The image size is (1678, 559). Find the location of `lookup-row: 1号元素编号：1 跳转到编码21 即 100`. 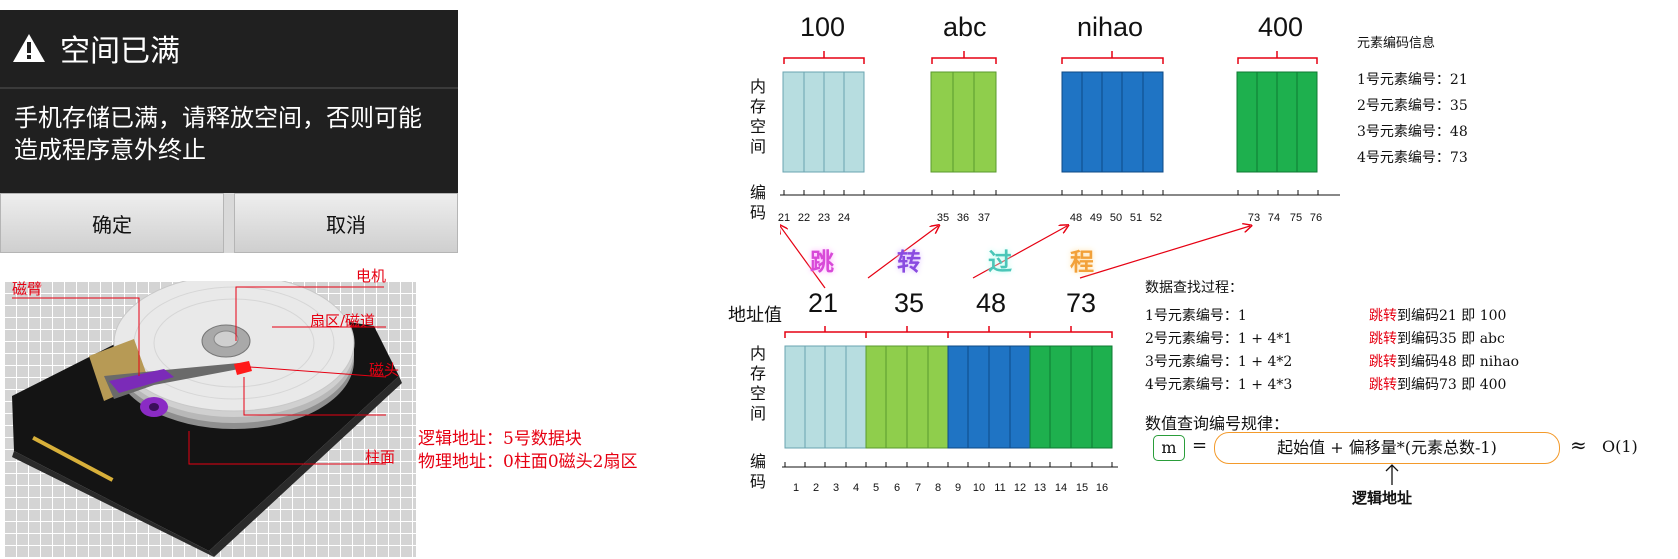

lookup-row: 1号元素编号：1 跳转到编码21 即 100 is located at coordinates (1405, 316).